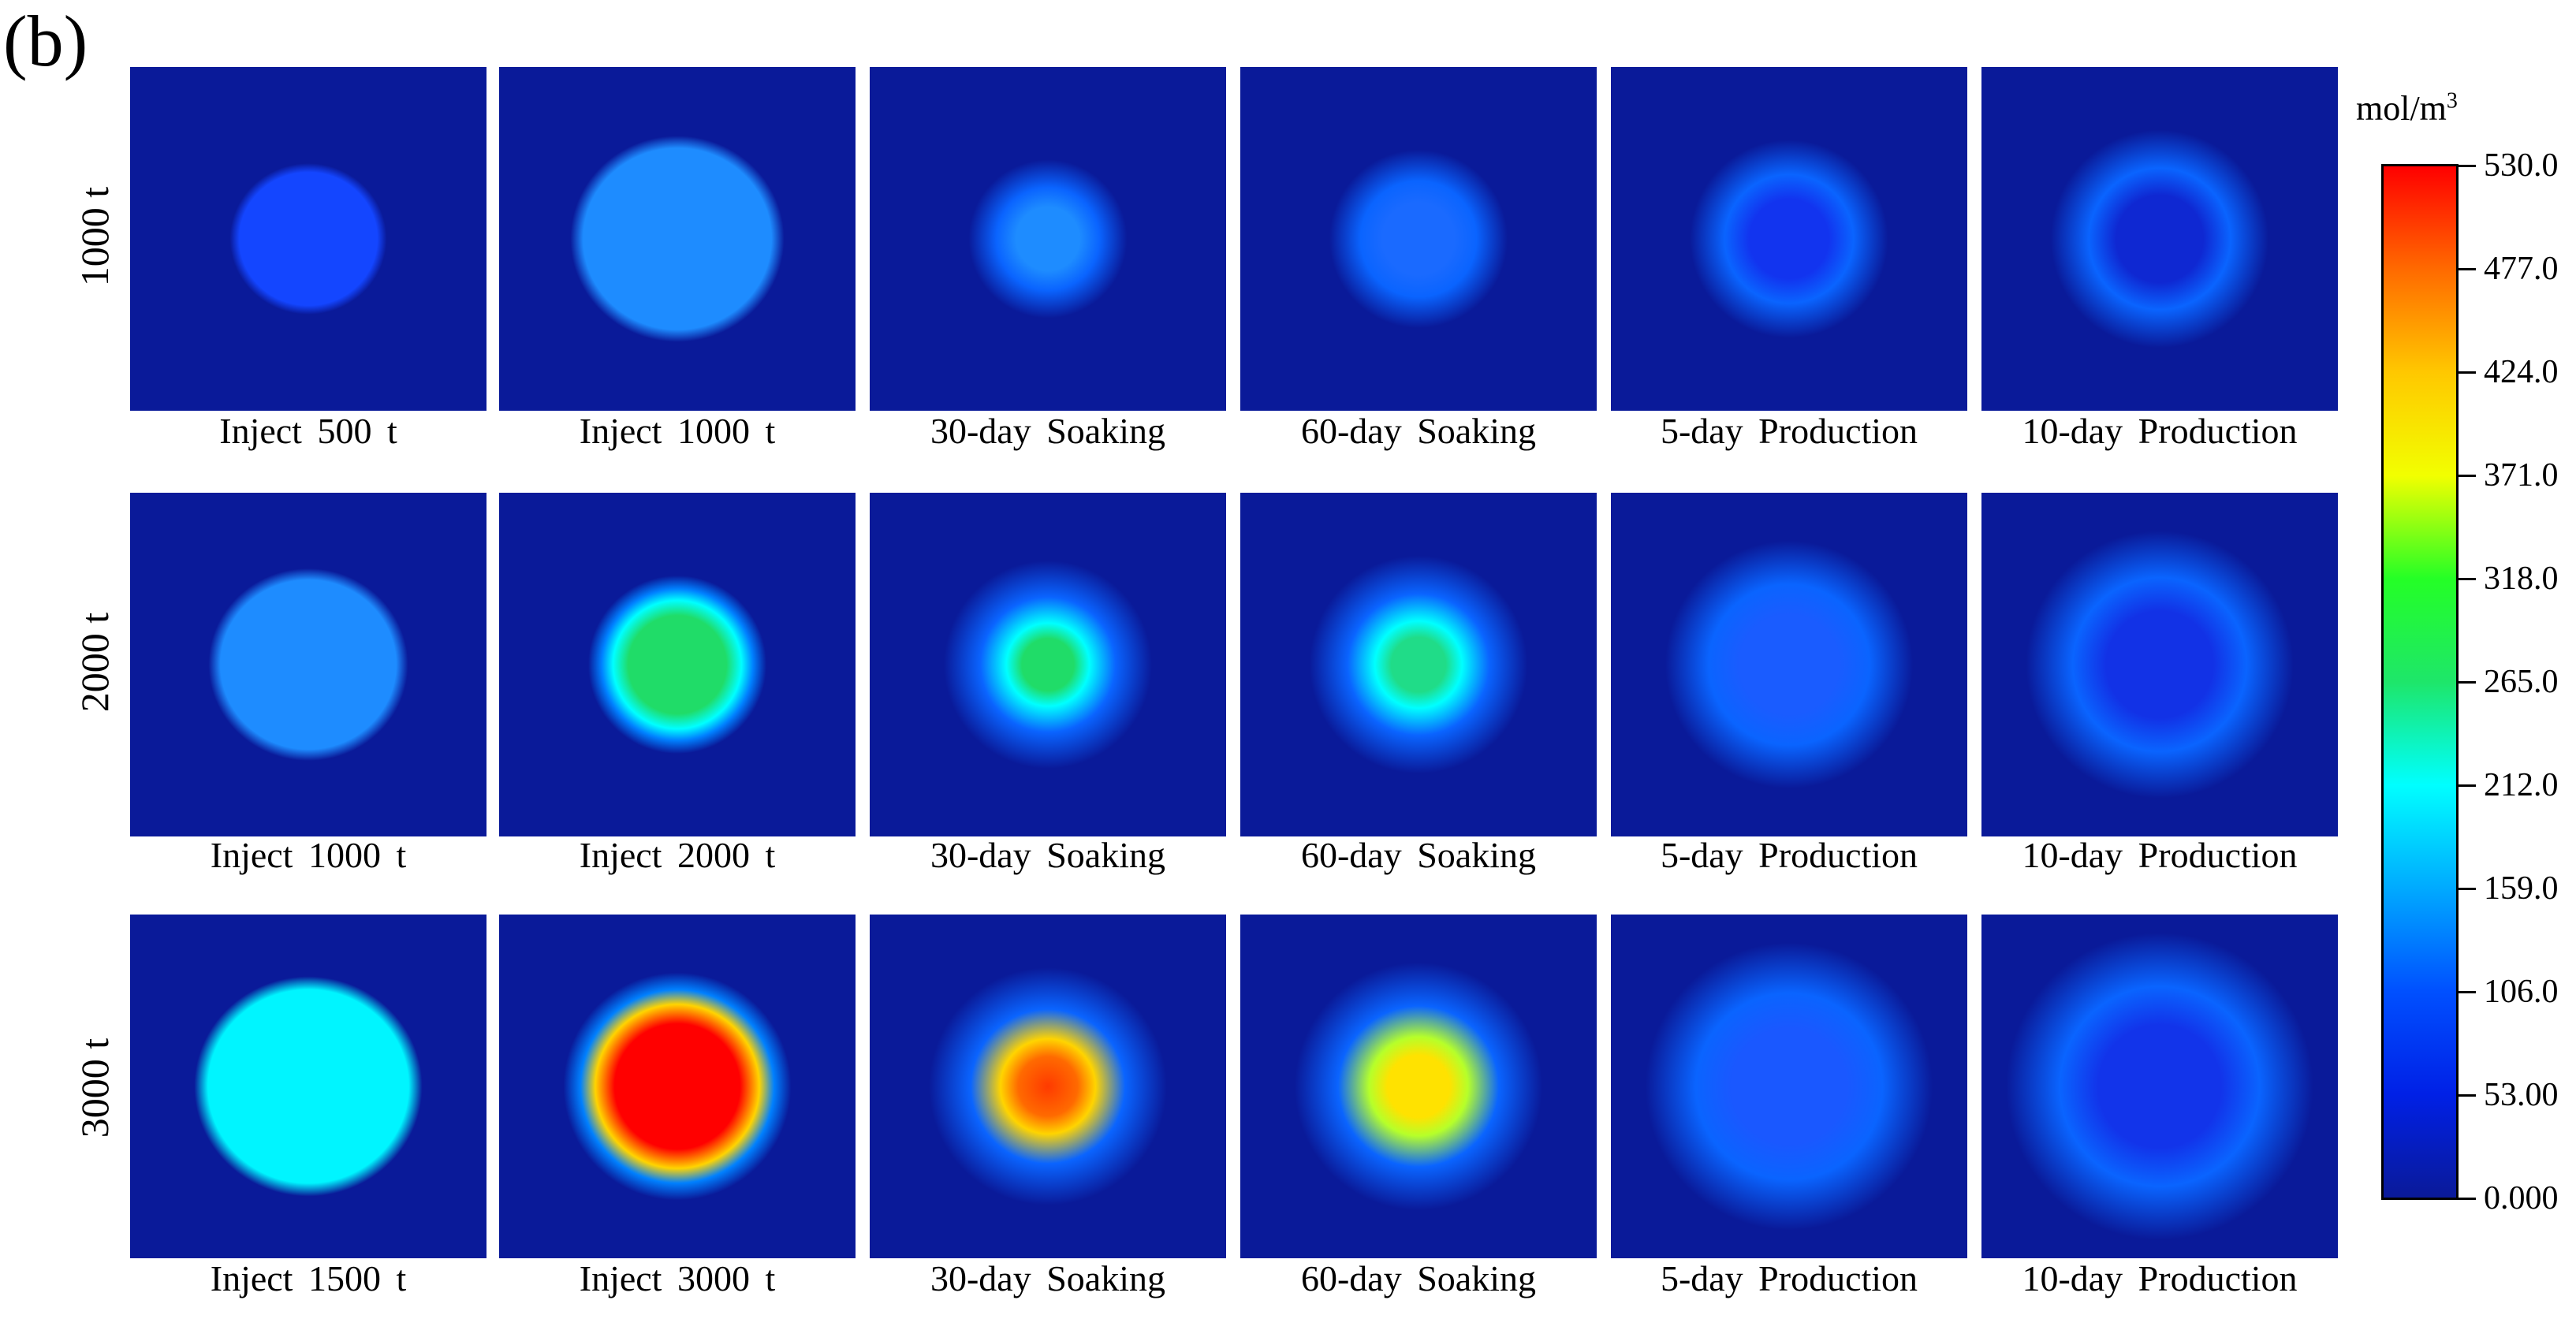  I want to click on simulation-tile-r2-c1, so click(308, 664).